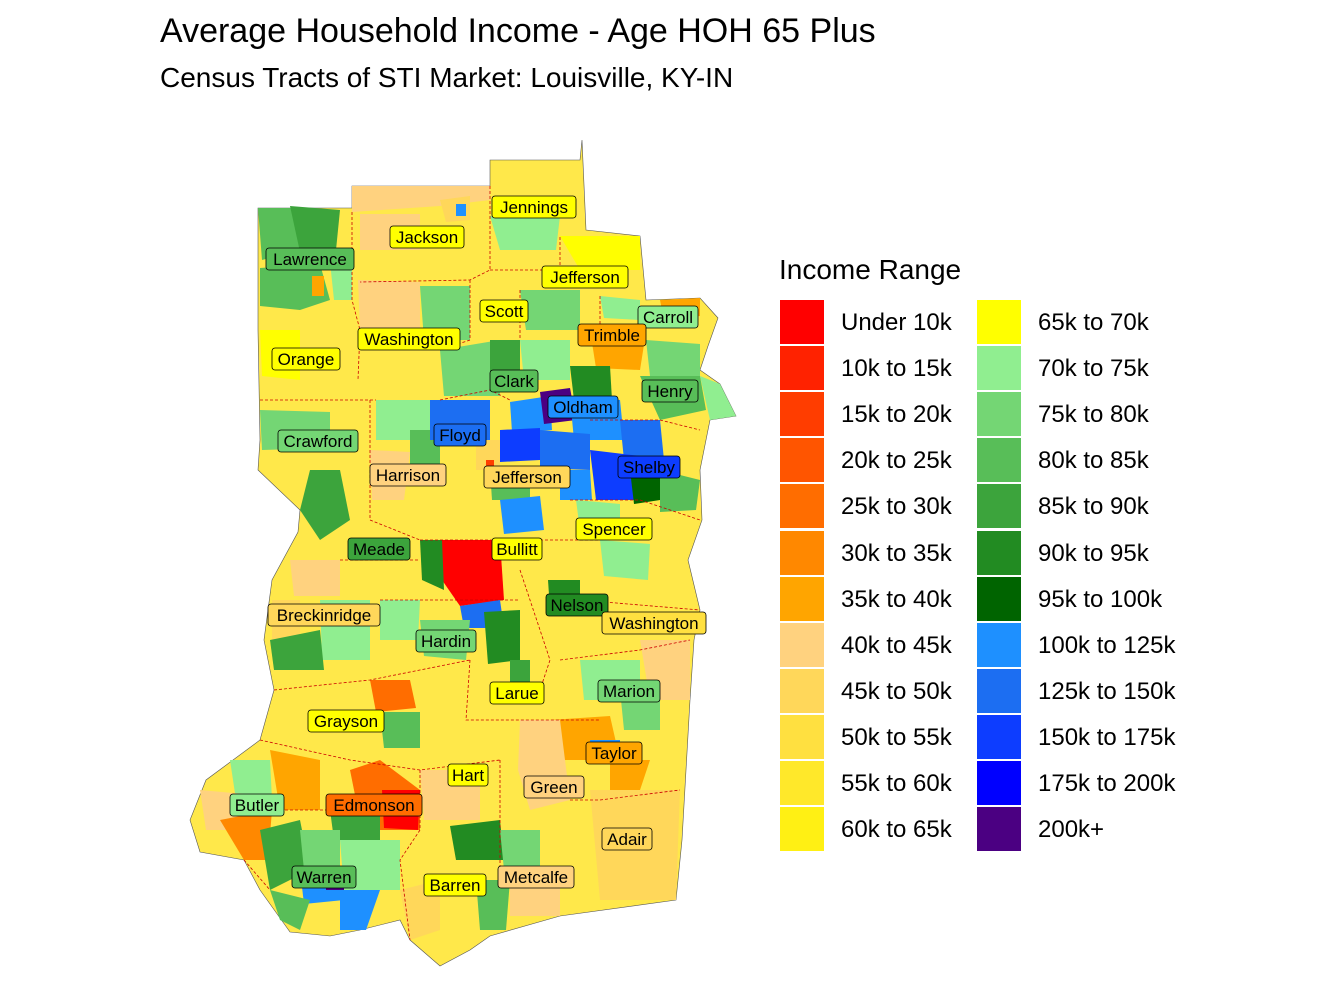 This screenshot has width=1344, height=1008. Describe the element at coordinates (427, 237) in the screenshot. I see `county-name: Jackson` at that location.